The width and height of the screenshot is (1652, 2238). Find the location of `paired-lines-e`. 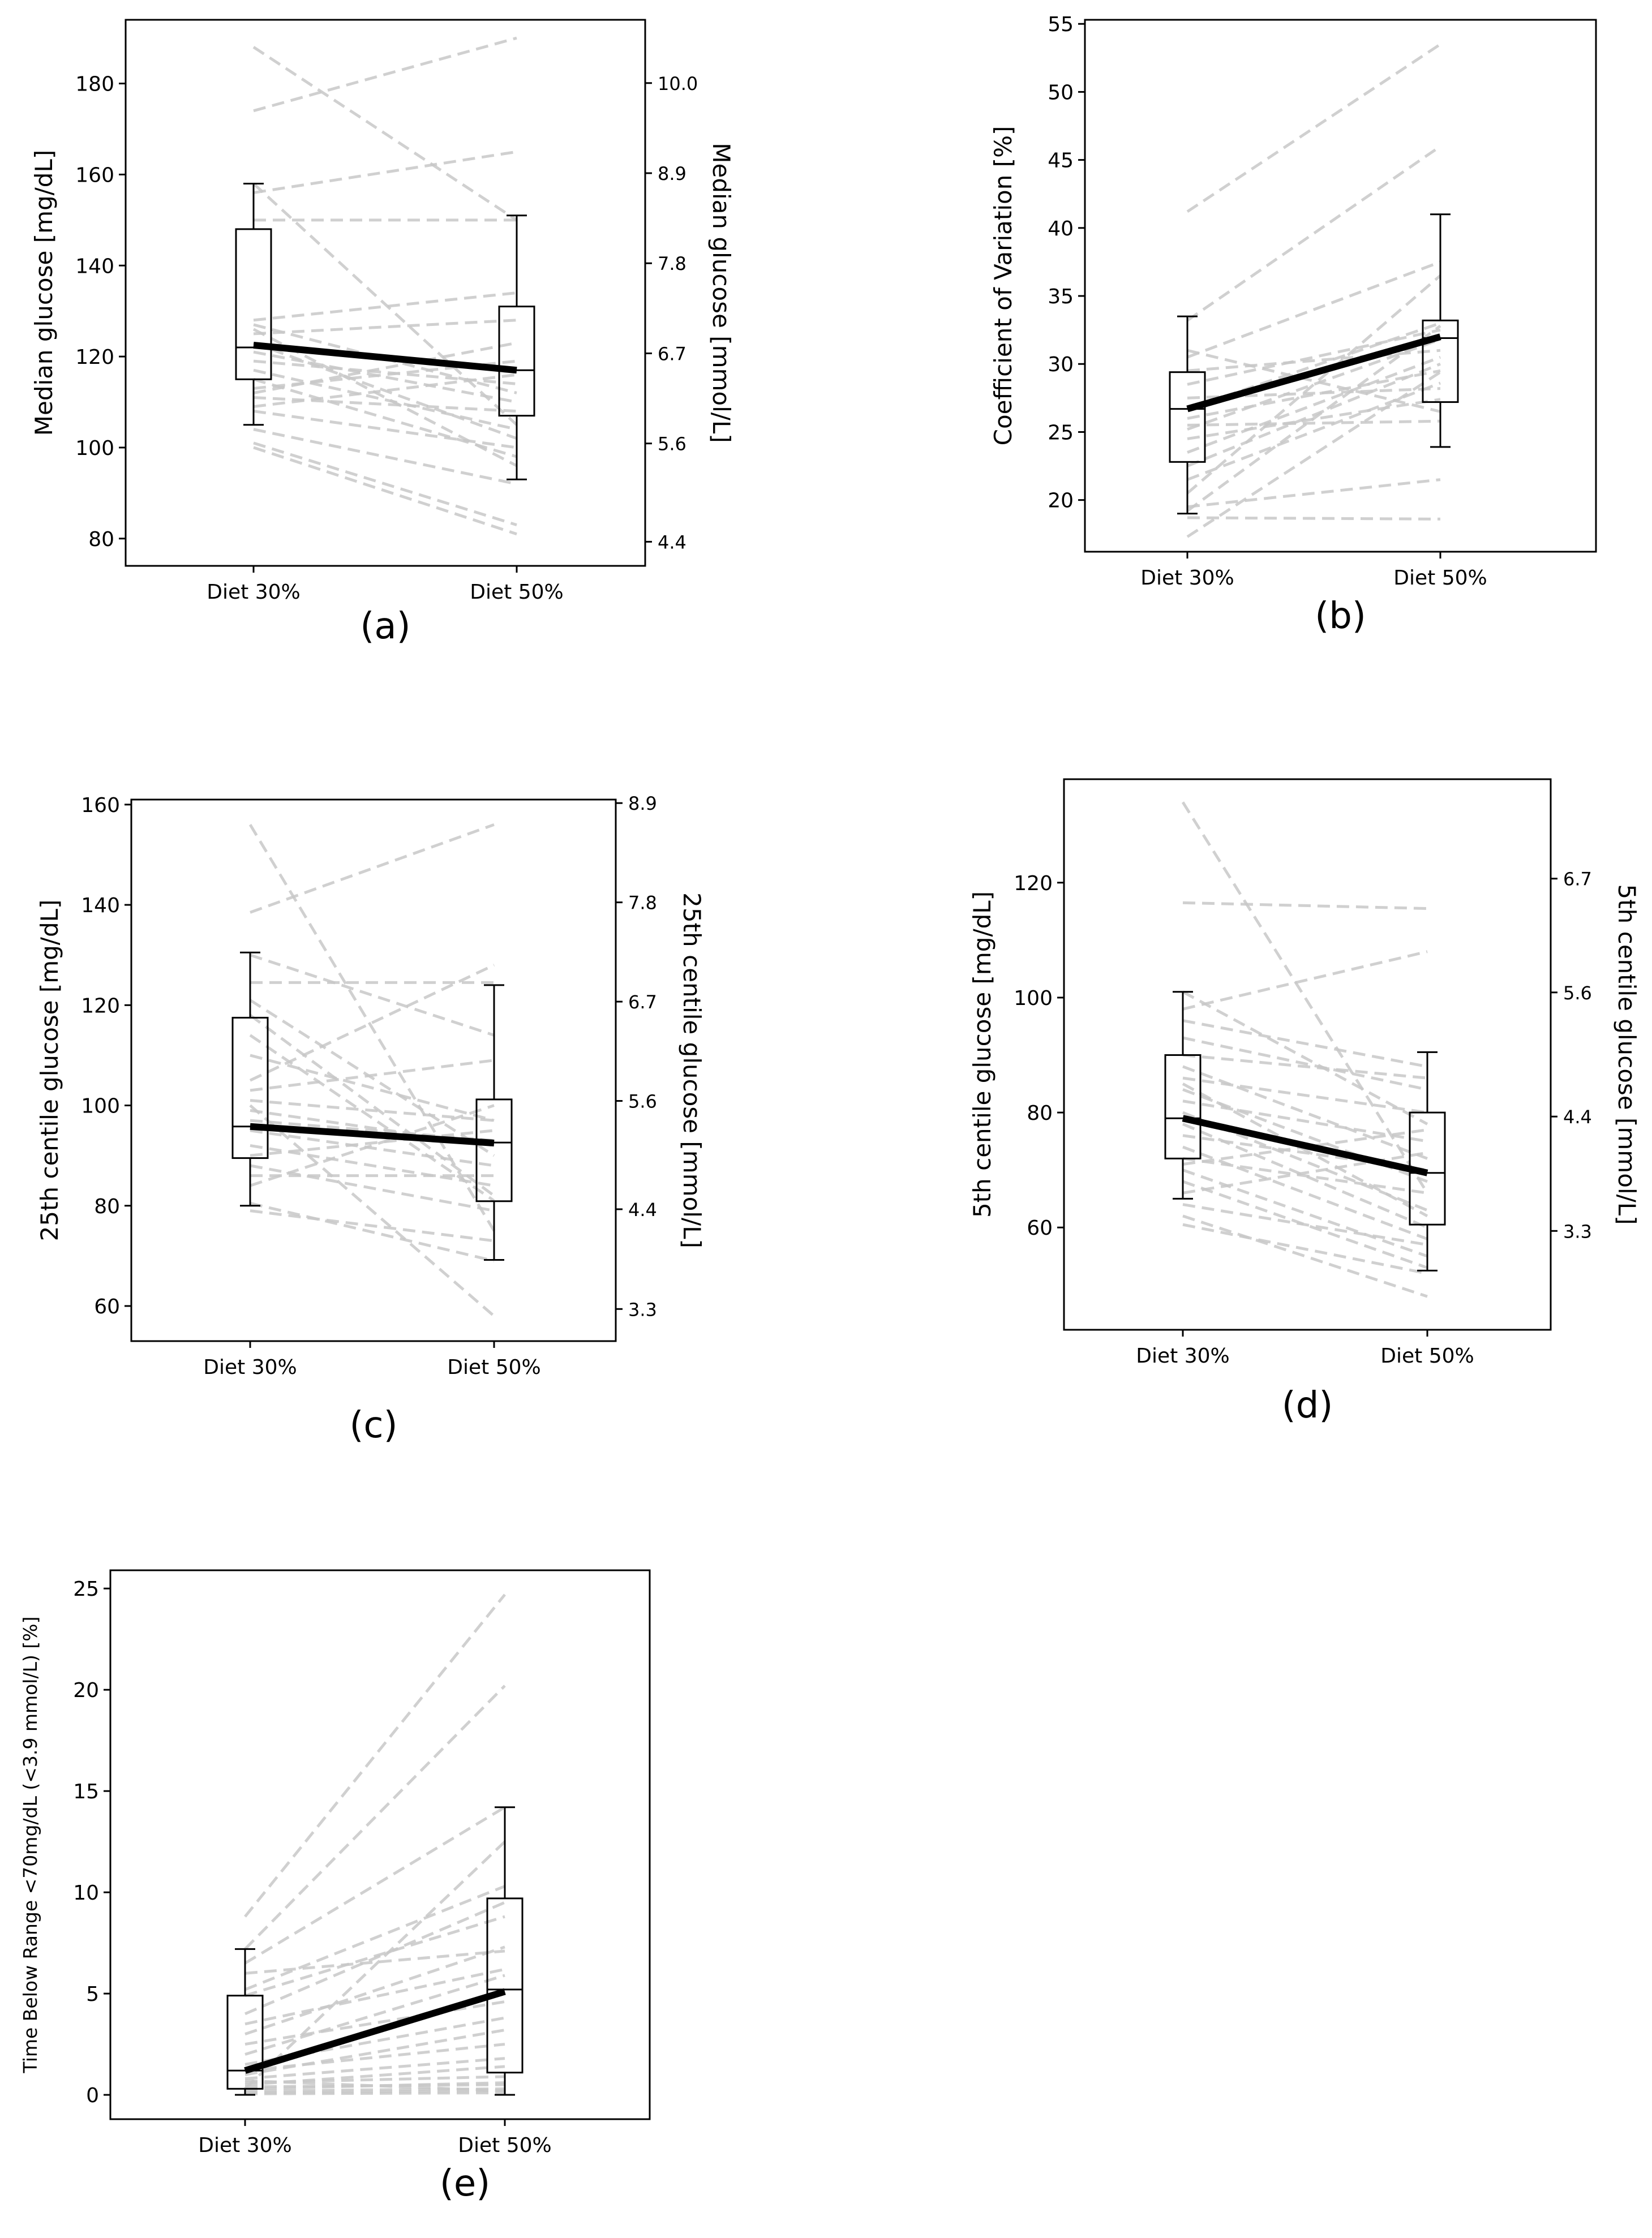

paired-lines-e is located at coordinates (375, 1844).